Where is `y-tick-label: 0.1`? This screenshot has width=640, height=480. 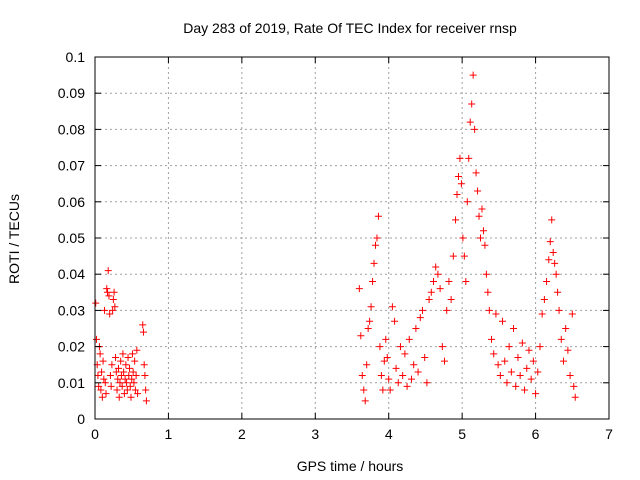 y-tick-label: 0.1 is located at coordinates (76, 57).